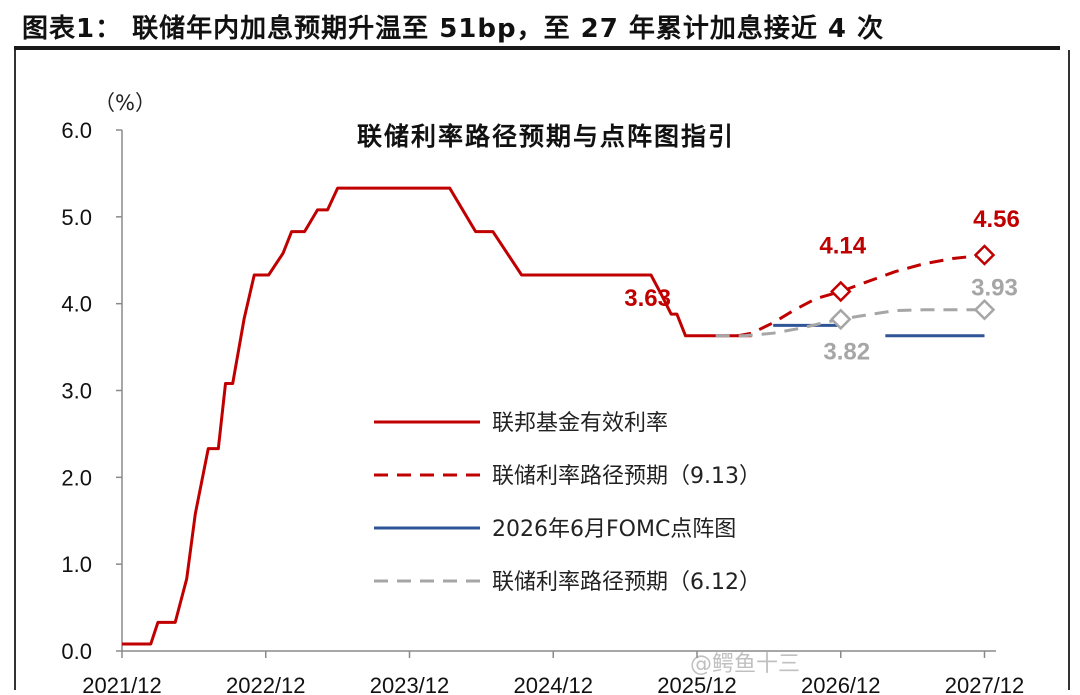  I want to click on data-label: 4.56, so click(996, 219).